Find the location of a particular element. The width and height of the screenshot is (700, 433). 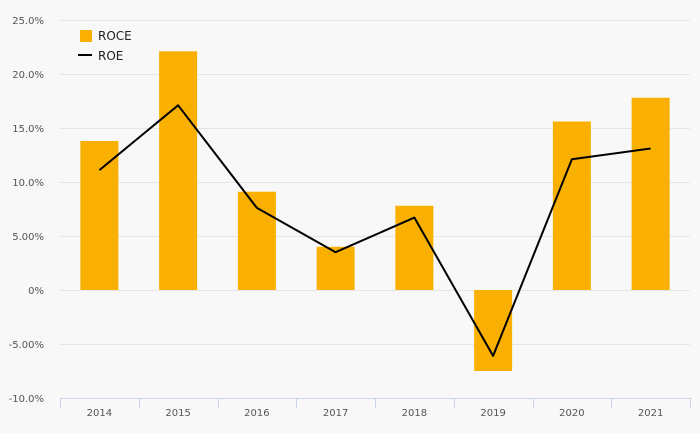

x-tick-label: 2016 is located at coordinates (256, 413).